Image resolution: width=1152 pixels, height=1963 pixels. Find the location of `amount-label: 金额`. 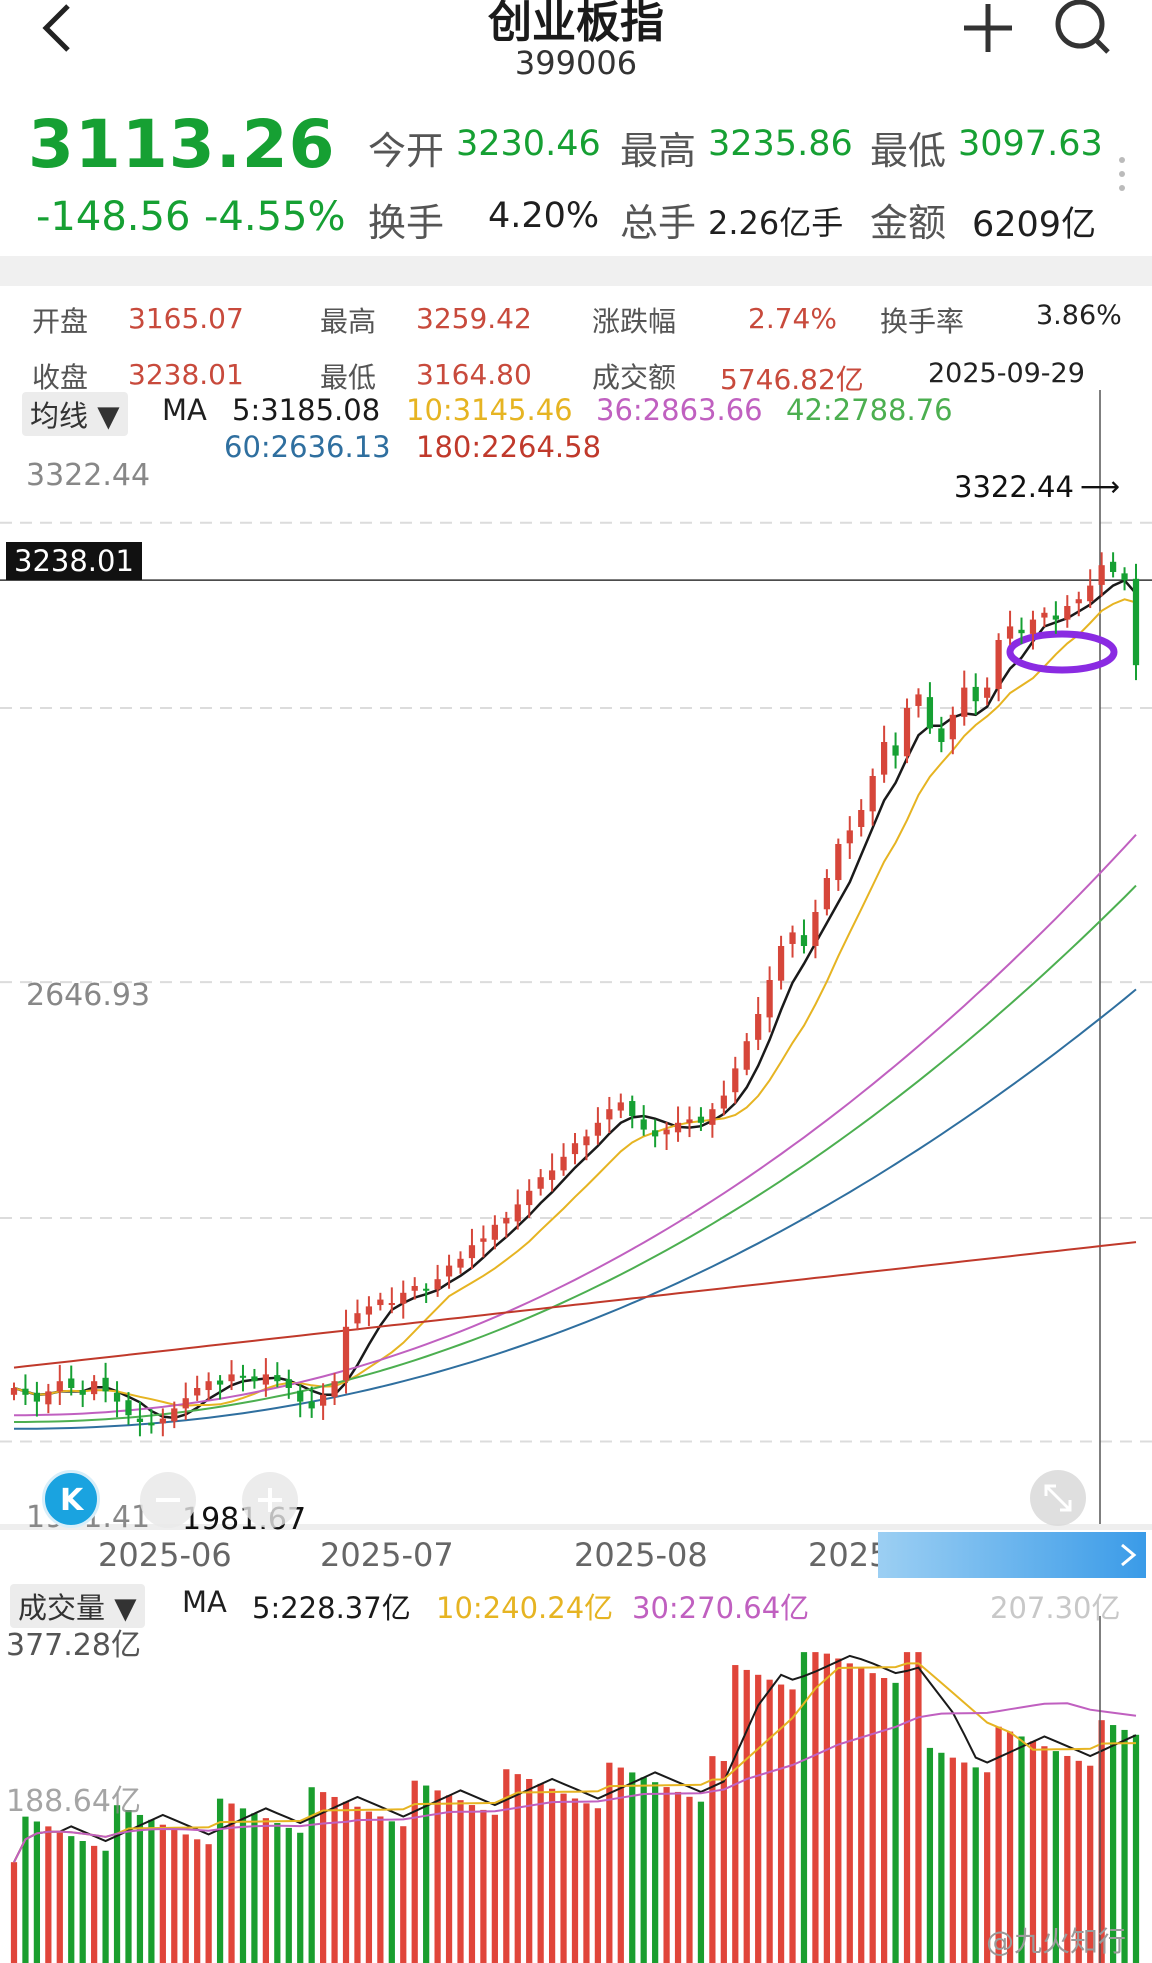

amount-label: 金额 is located at coordinates (908, 223).